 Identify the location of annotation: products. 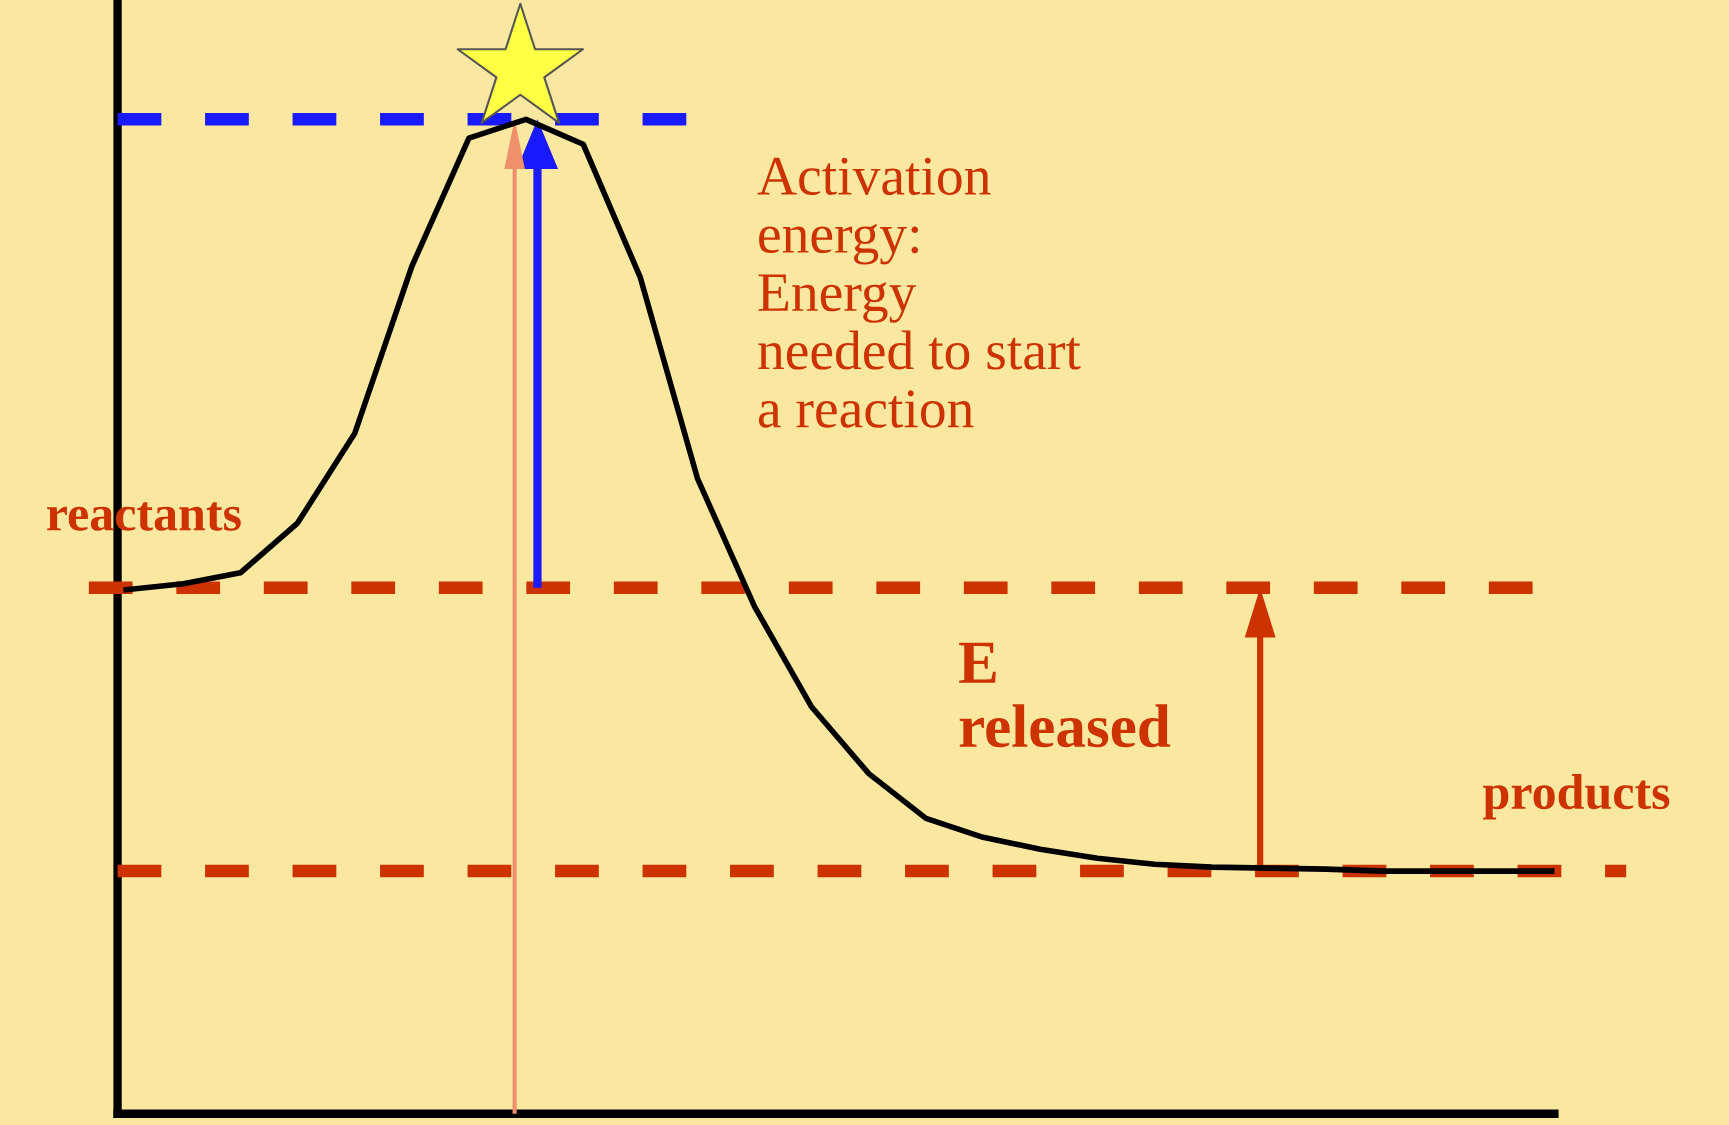
(1576, 797).